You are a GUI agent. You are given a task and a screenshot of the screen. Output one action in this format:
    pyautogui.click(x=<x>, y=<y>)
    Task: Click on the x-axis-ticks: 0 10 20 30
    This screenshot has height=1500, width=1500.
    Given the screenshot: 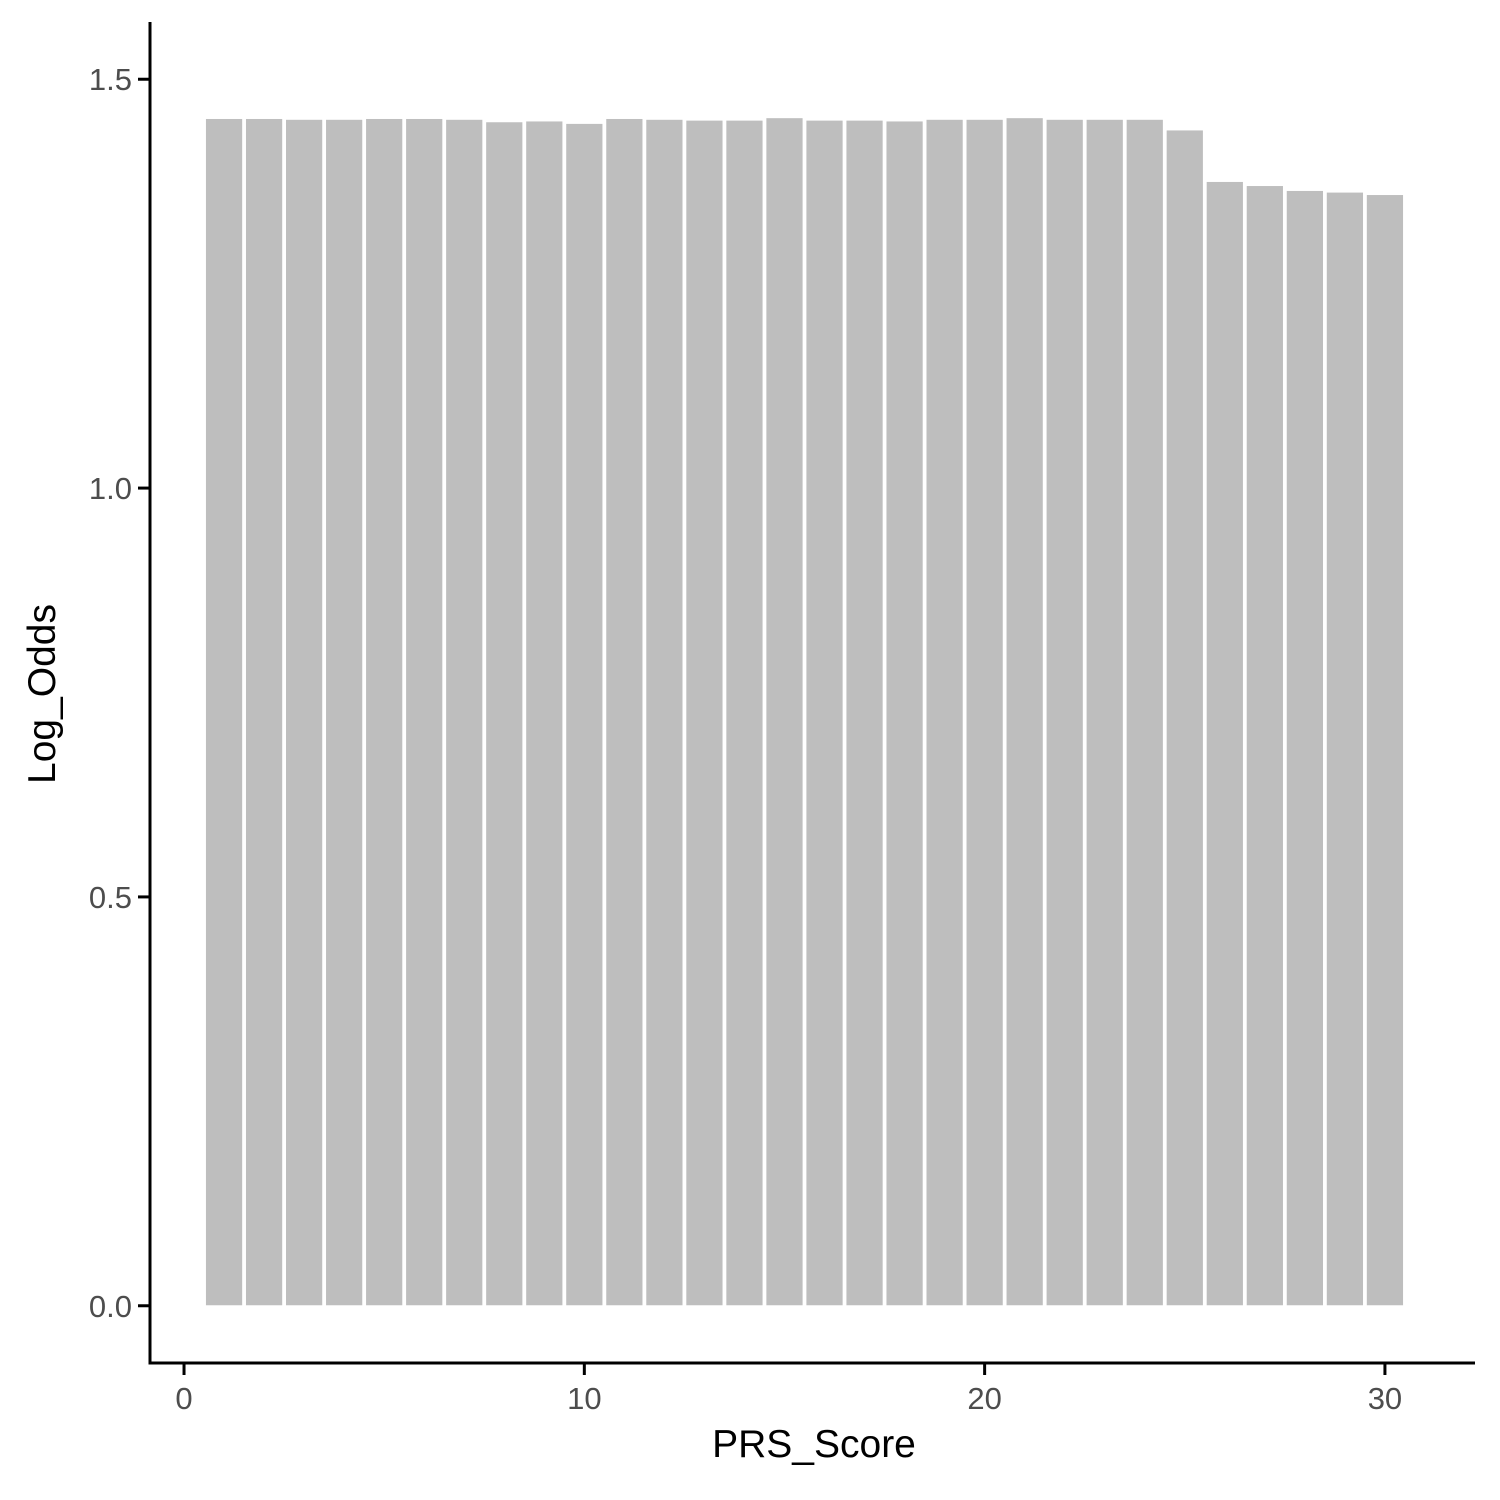 What is the action you would take?
    pyautogui.click(x=788, y=1389)
    